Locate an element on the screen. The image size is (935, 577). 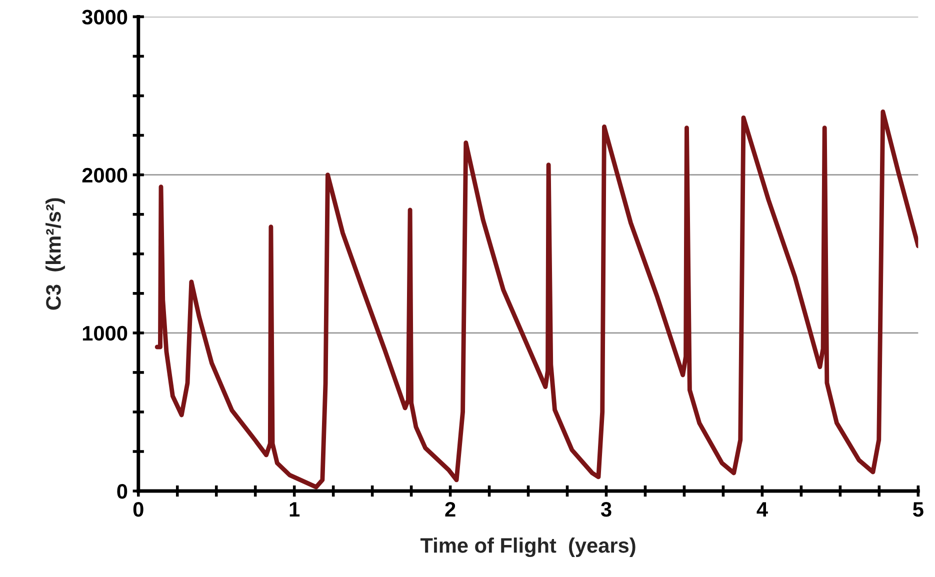
x-tick-label: 0 is located at coordinates (138, 509).